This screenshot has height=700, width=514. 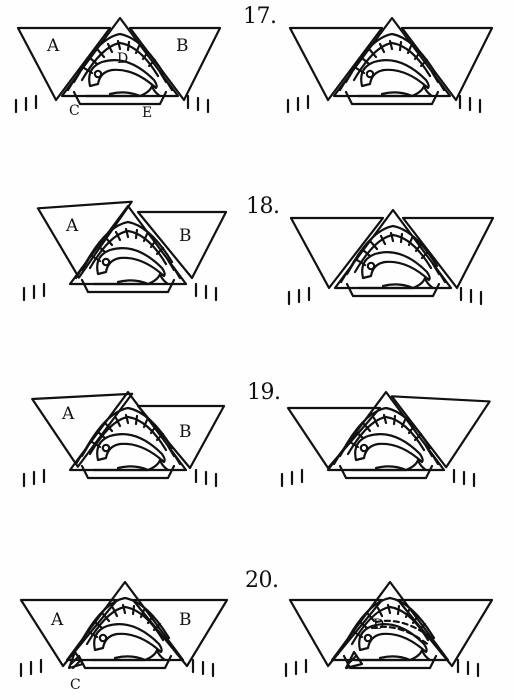 I want to click on label-e: E, so click(x=147, y=113).